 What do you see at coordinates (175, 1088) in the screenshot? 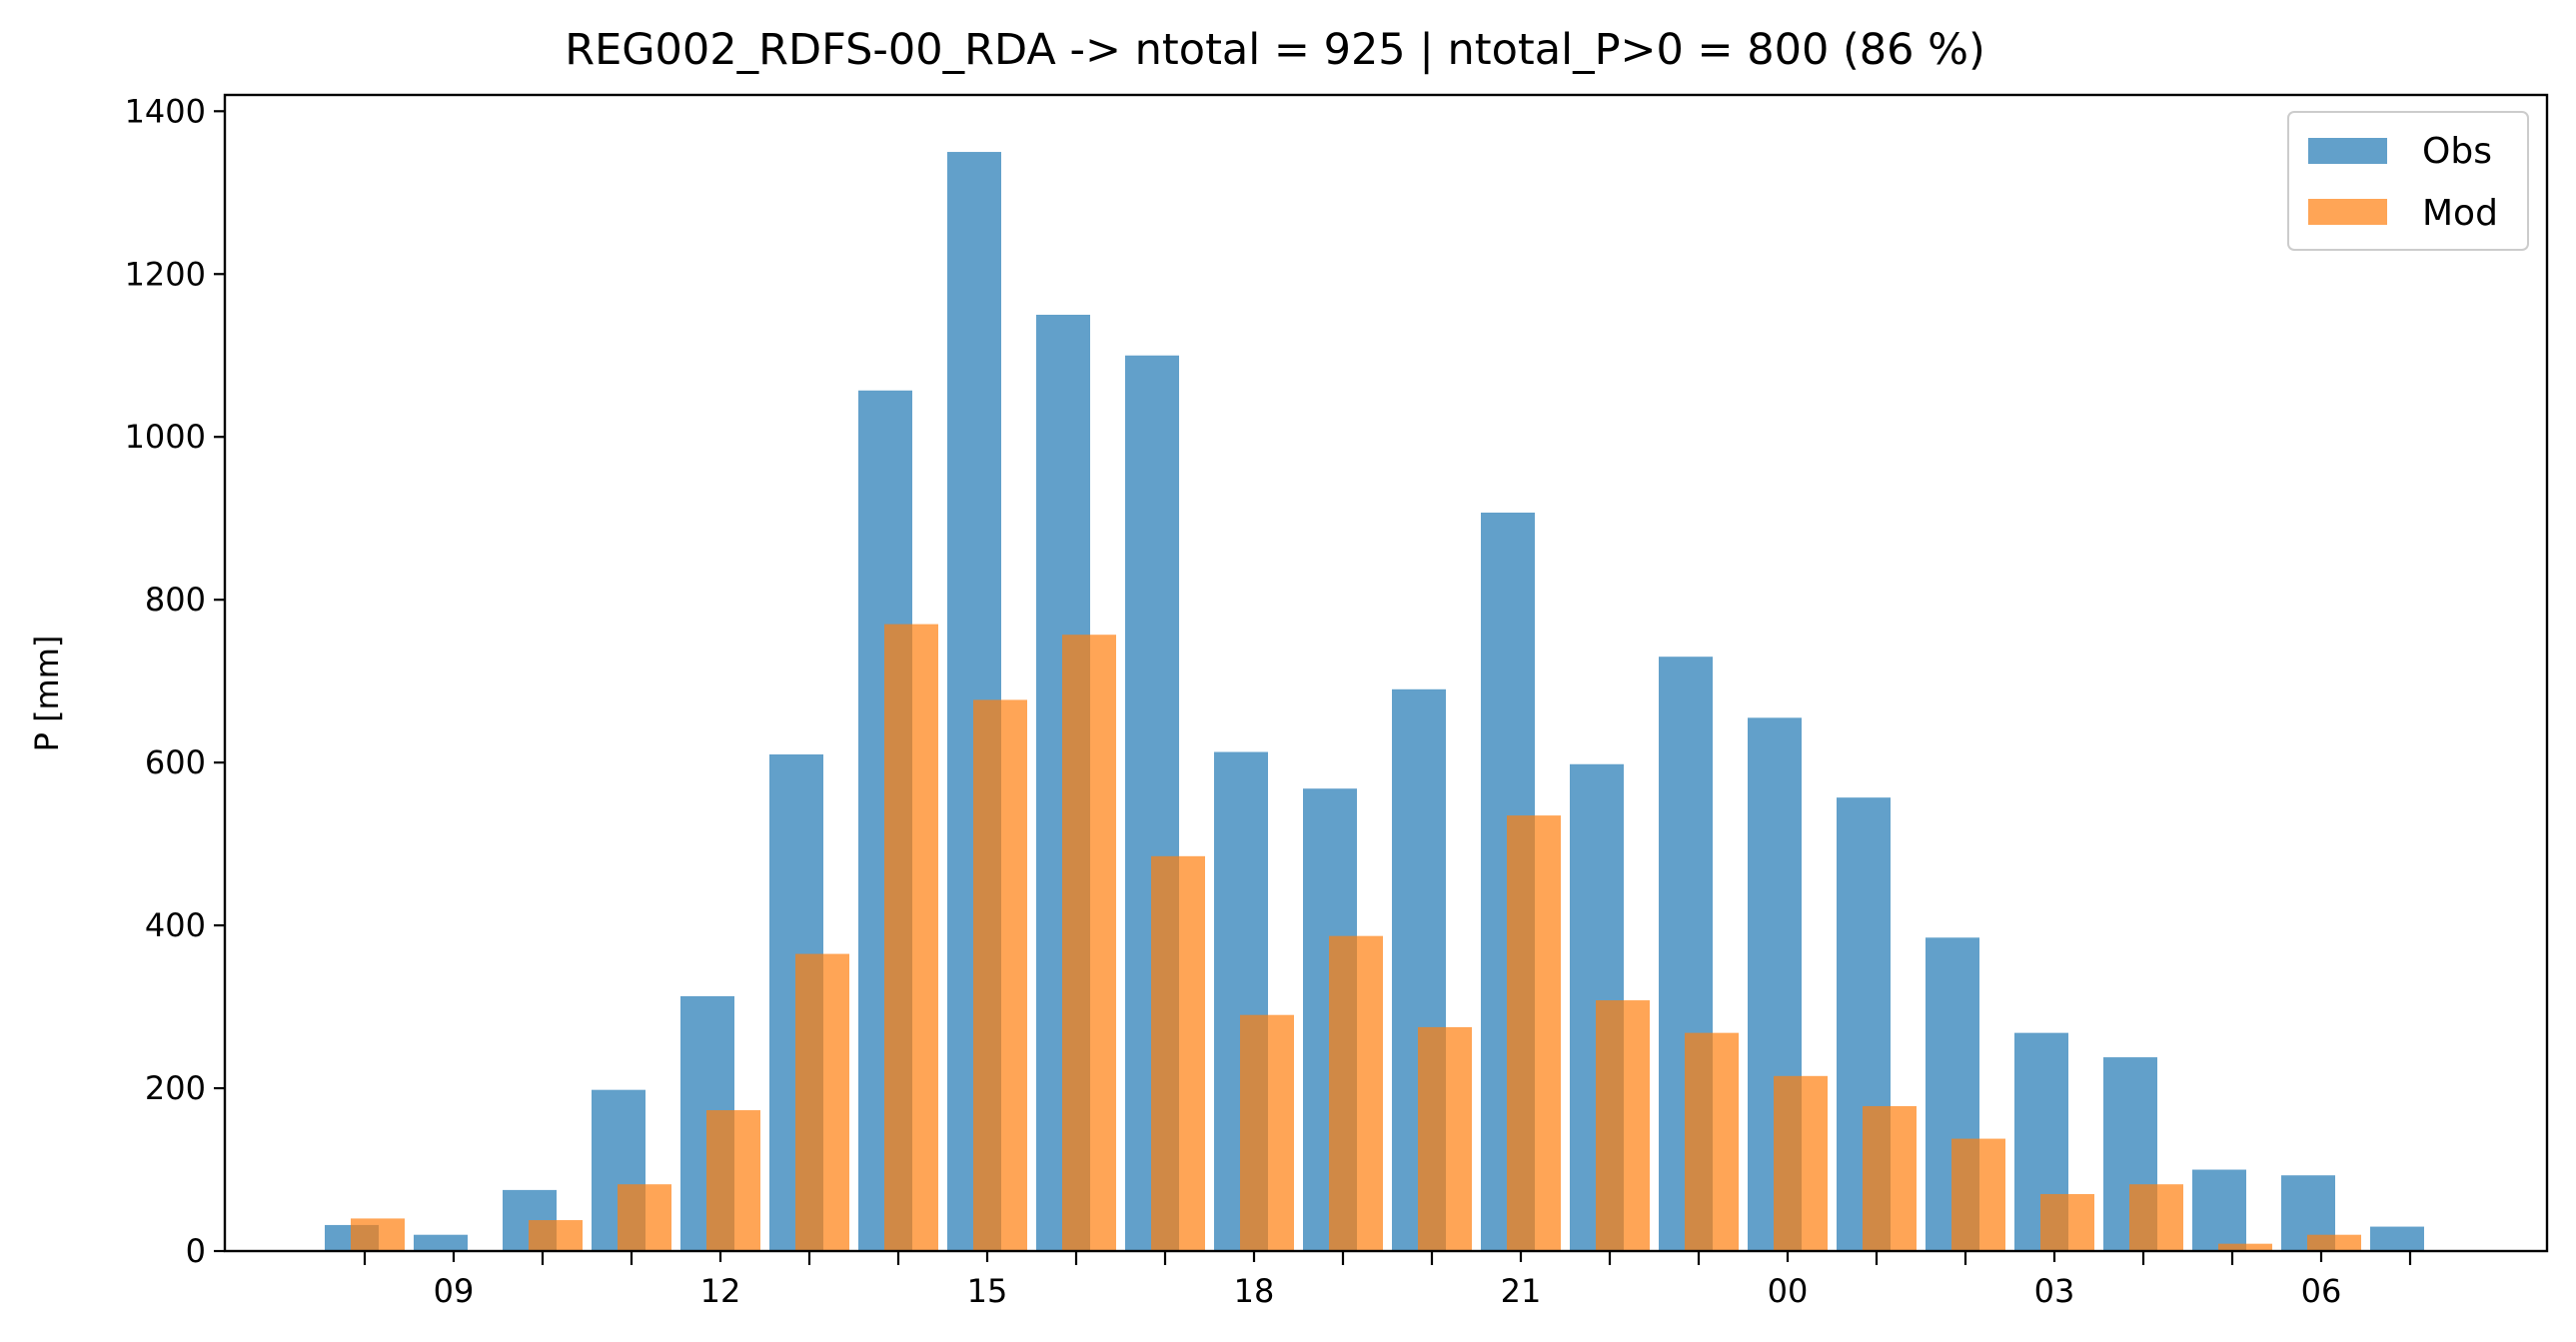
I see `y-tick-label: 200` at bounding box center [175, 1088].